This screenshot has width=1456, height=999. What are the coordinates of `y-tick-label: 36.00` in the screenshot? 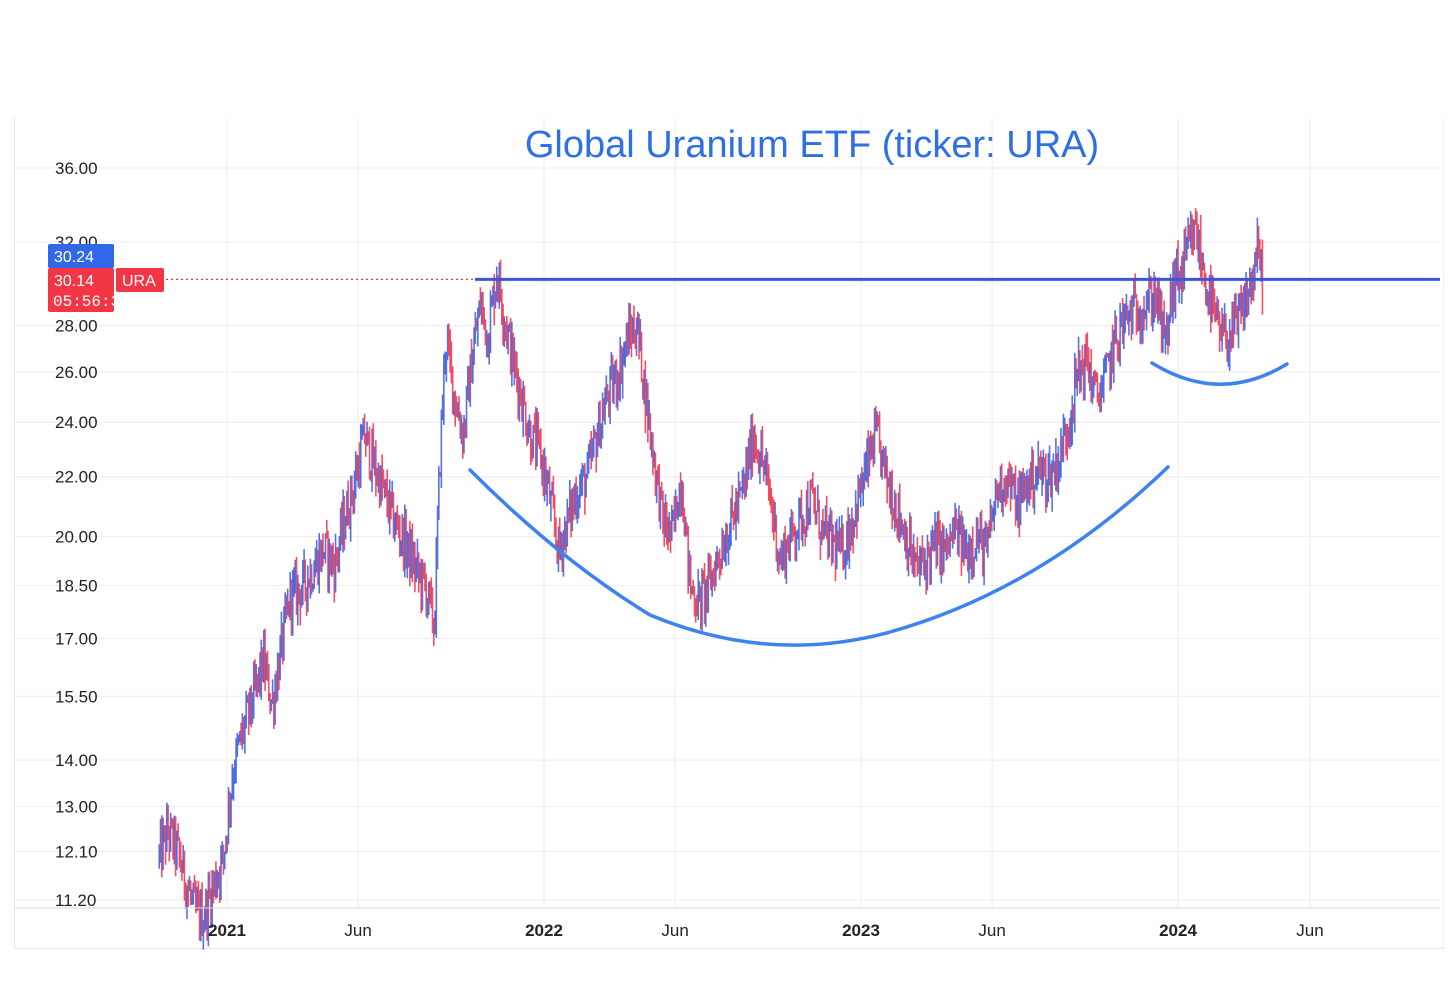 It's located at (76, 168).